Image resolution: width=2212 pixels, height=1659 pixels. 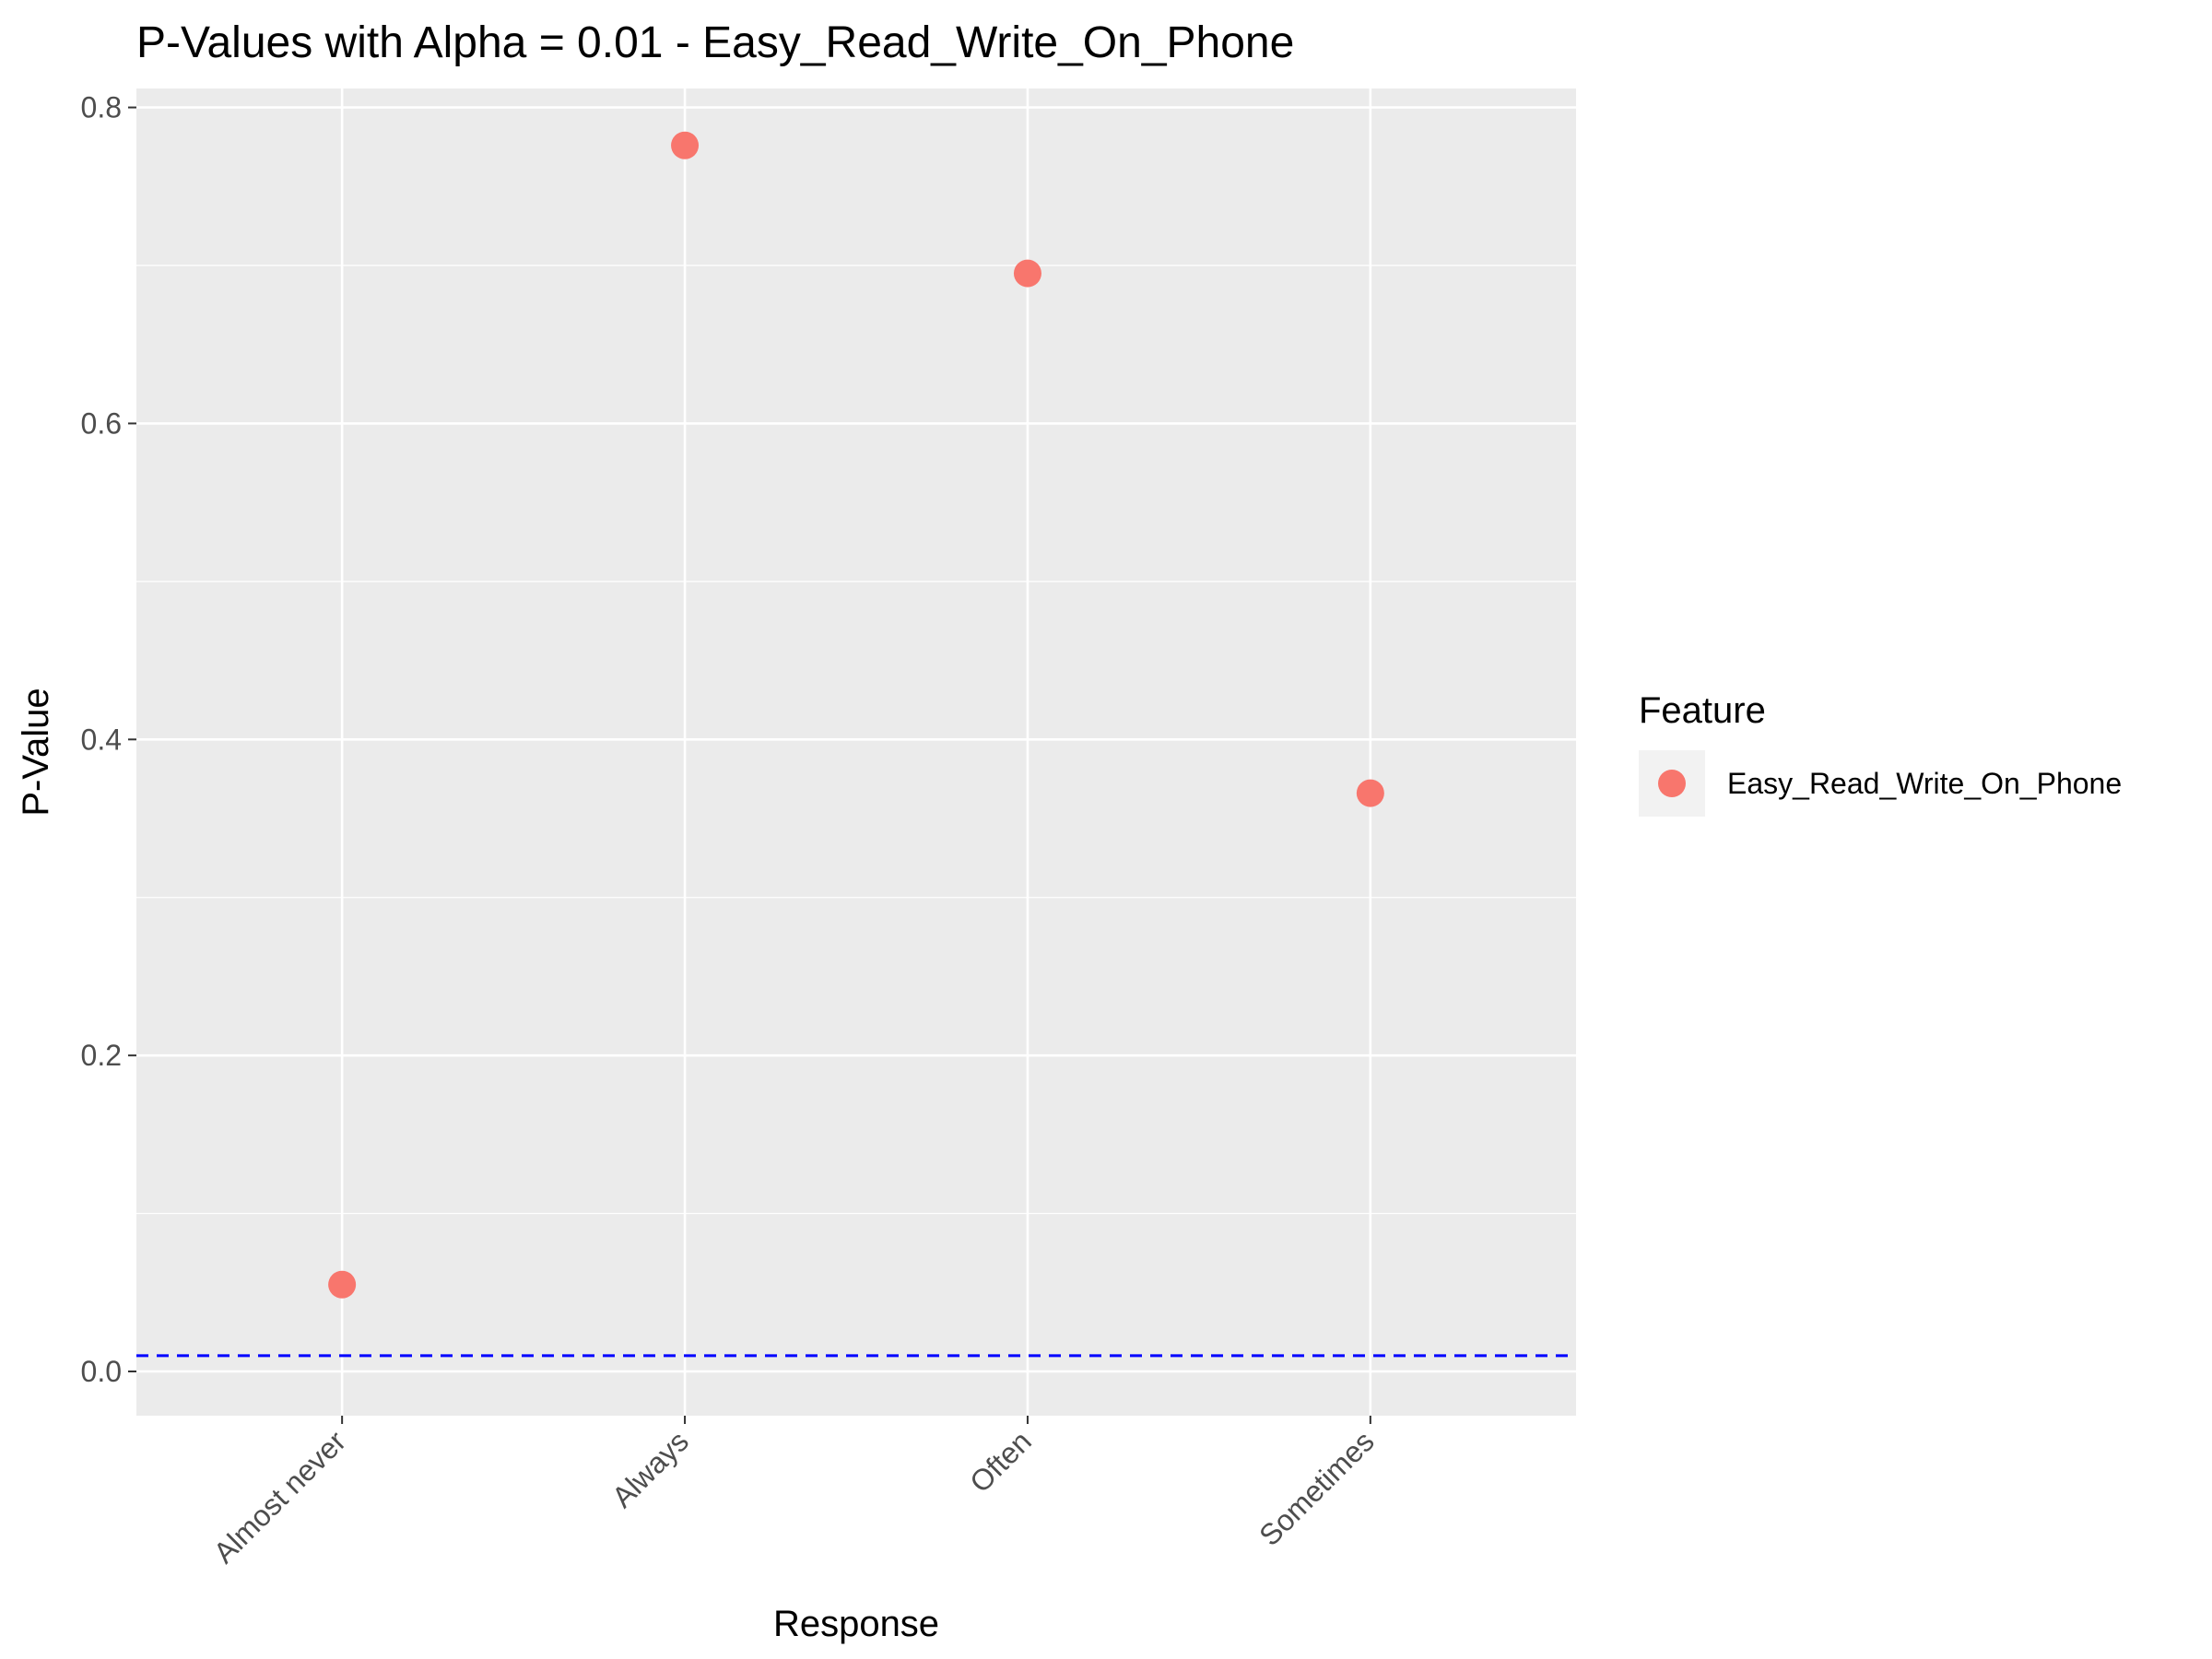 I want to click on legend-point, so click(x=1672, y=783).